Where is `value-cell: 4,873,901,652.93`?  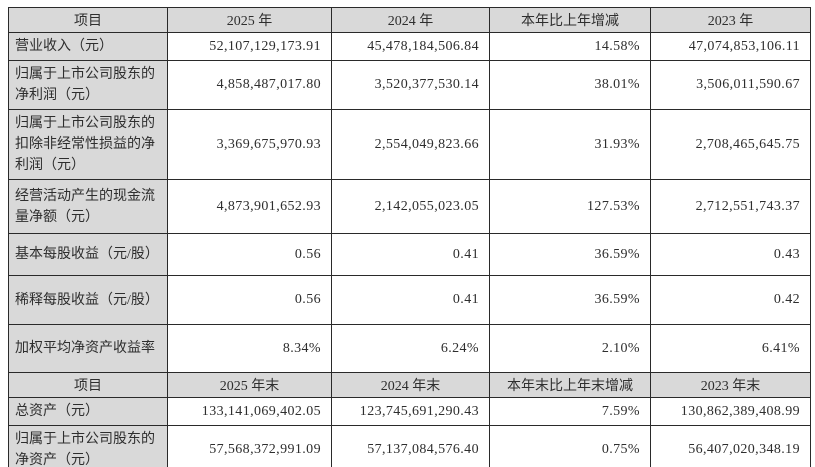 value-cell: 4,873,901,652.93 is located at coordinates (249, 206).